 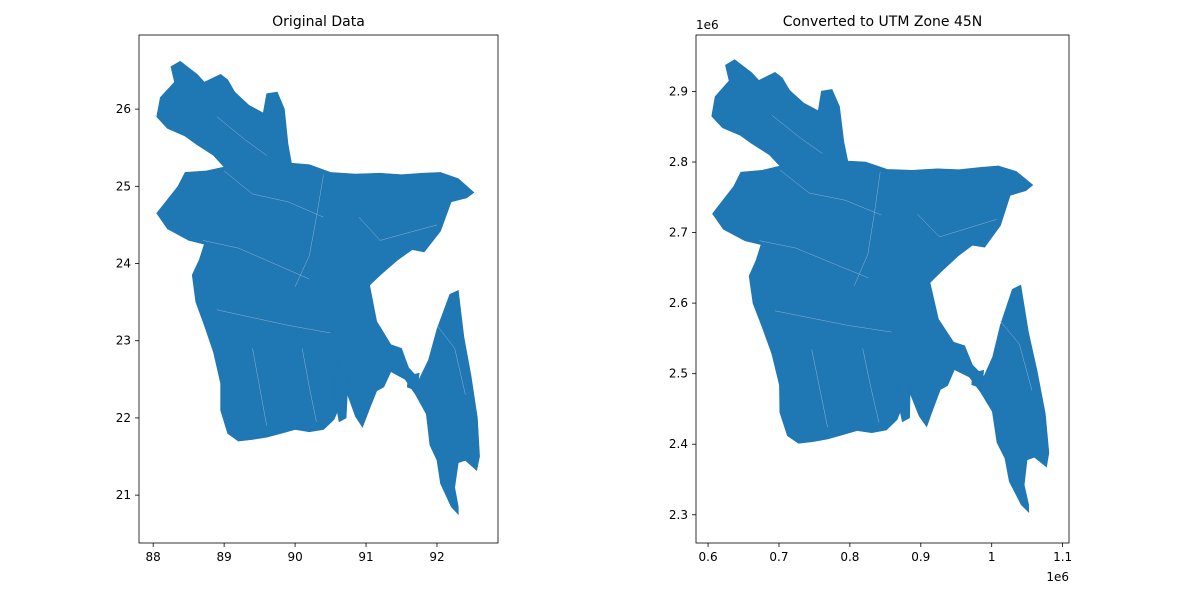 What do you see at coordinates (153, 557) in the screenshot?
I see `x-tick-label: 88` at bounding box center [153, 557].